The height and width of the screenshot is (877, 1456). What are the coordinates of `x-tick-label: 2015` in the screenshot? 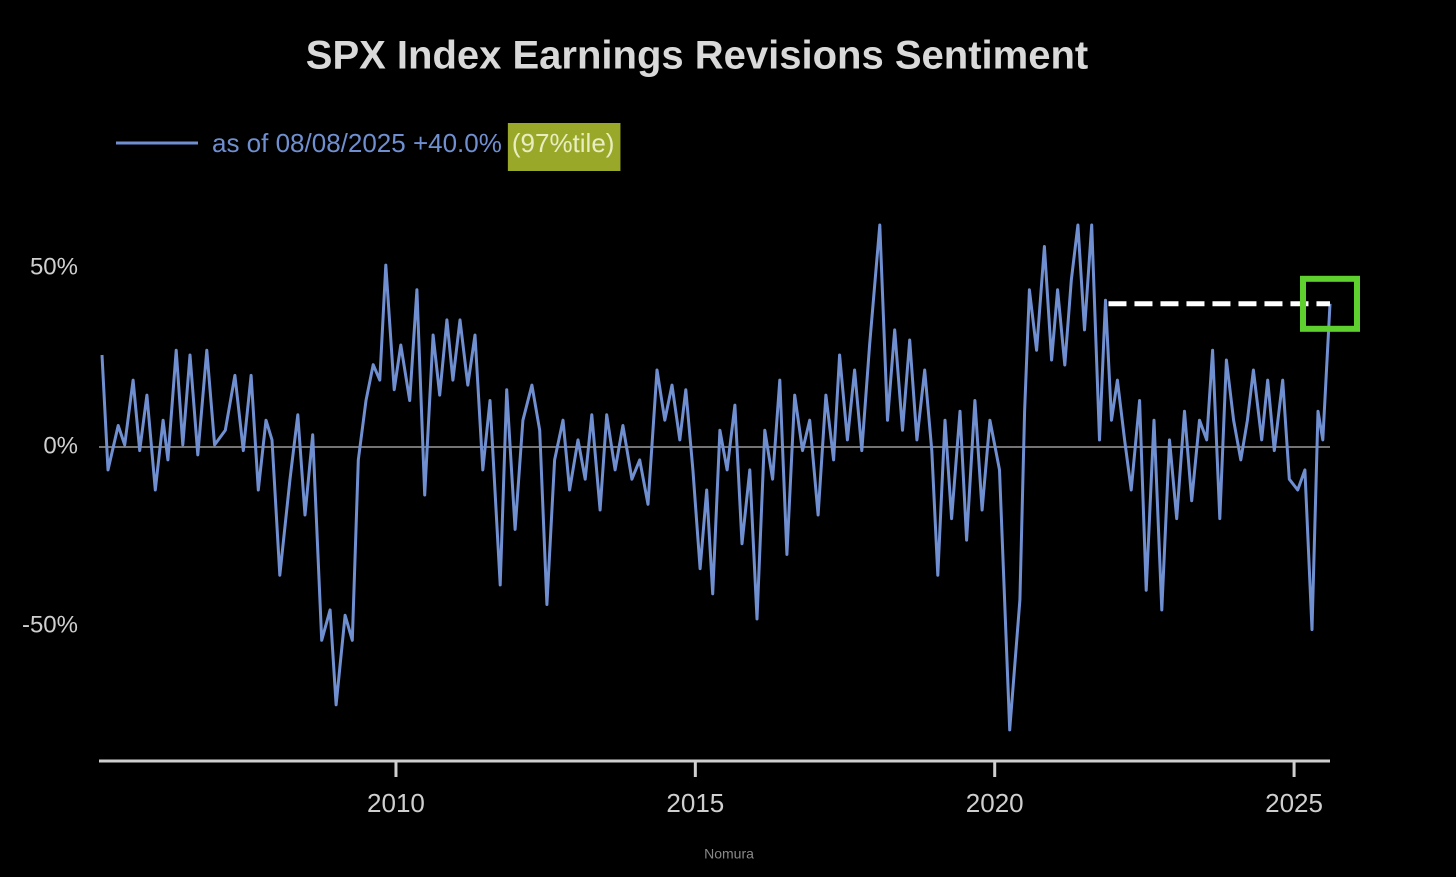 It's located at (695, 803).